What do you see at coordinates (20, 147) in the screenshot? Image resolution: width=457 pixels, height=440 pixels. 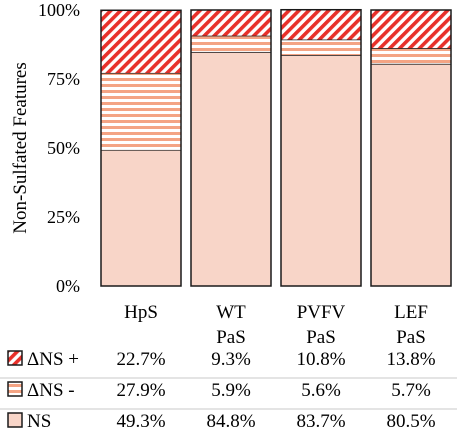 I see `y-axis-title: Non-Sulfated Features` at bounding box center [20, 147].